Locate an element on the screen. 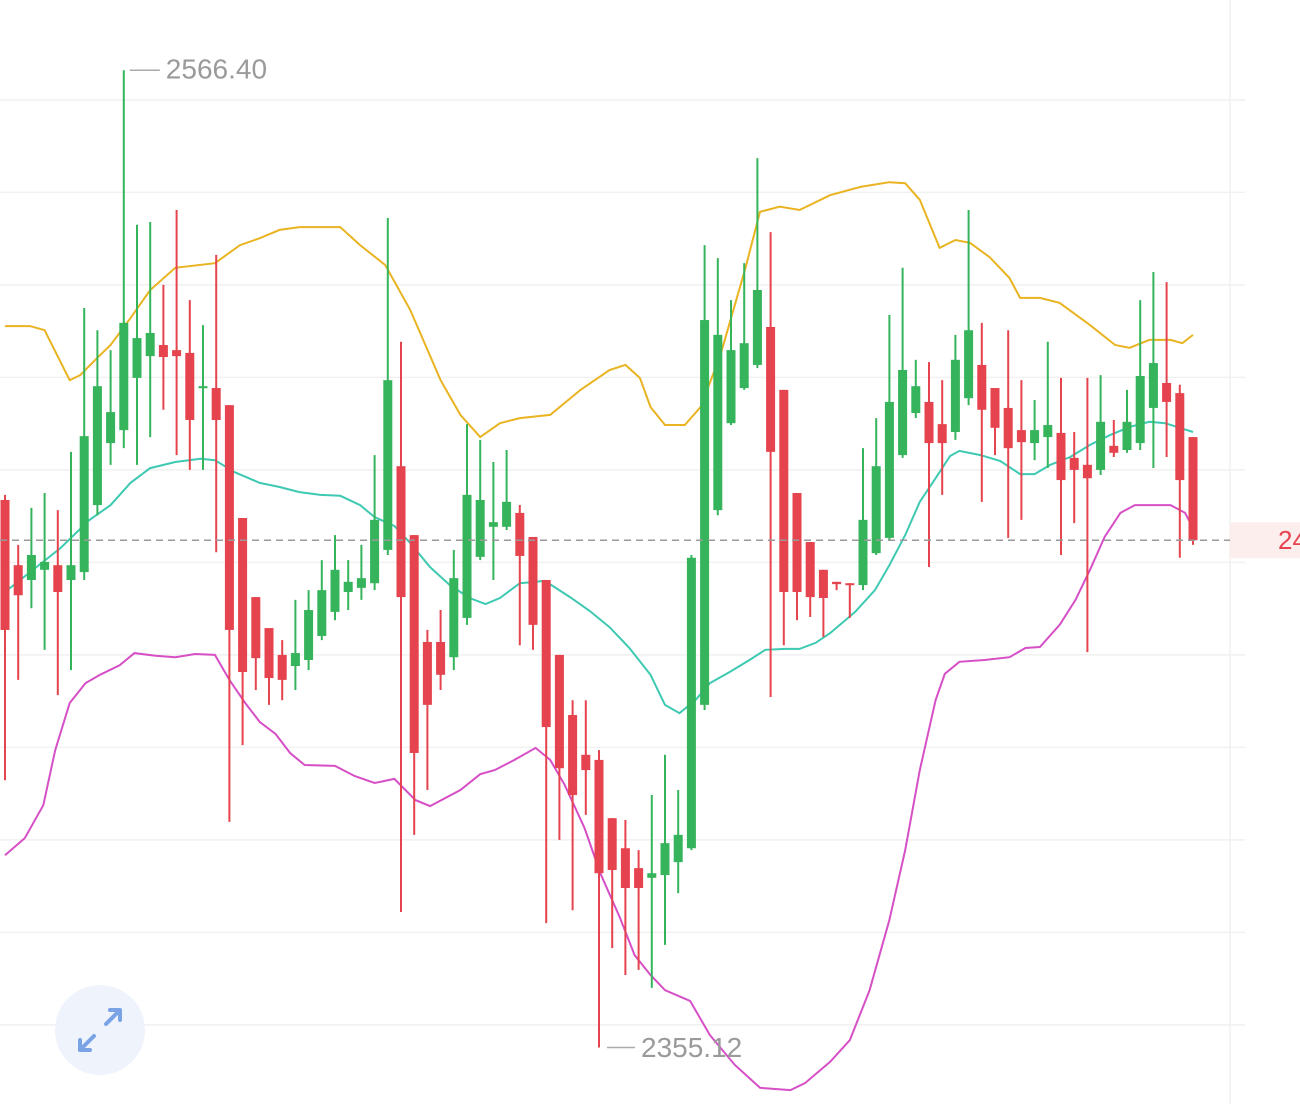 The image size is (1300, 1104). low-marker-label: 2355.12 is located at coordinates (691, 1047).